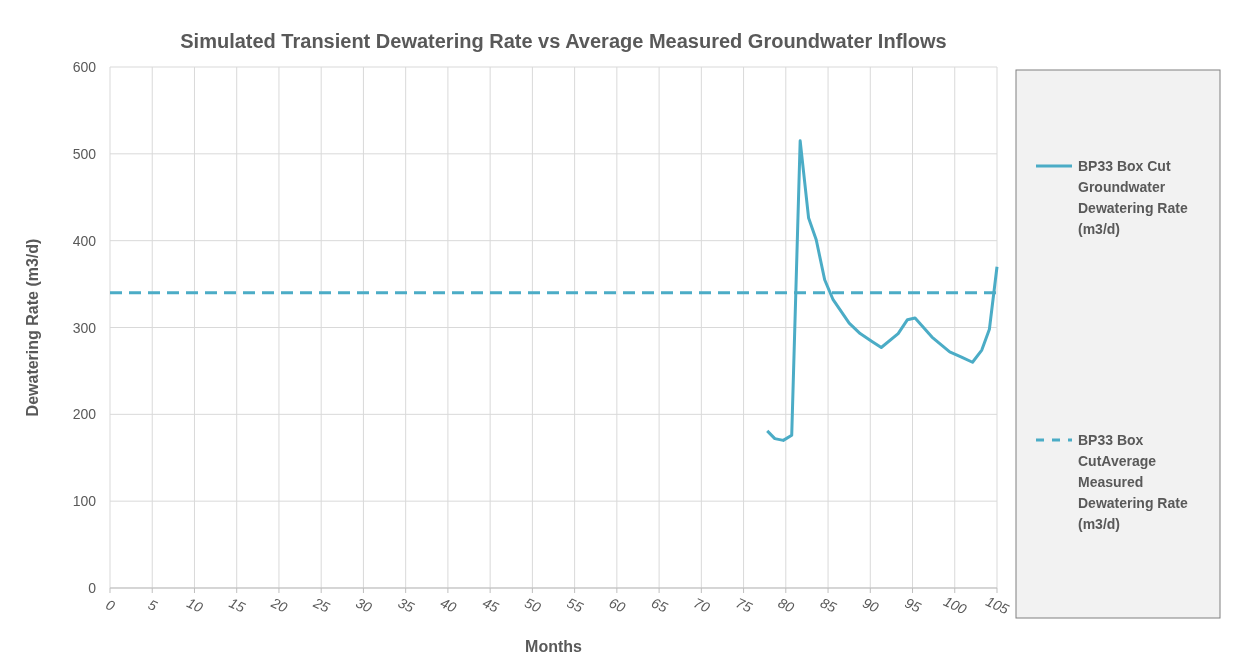  I want to click on x-tick-label: 0, so click(110, 605).